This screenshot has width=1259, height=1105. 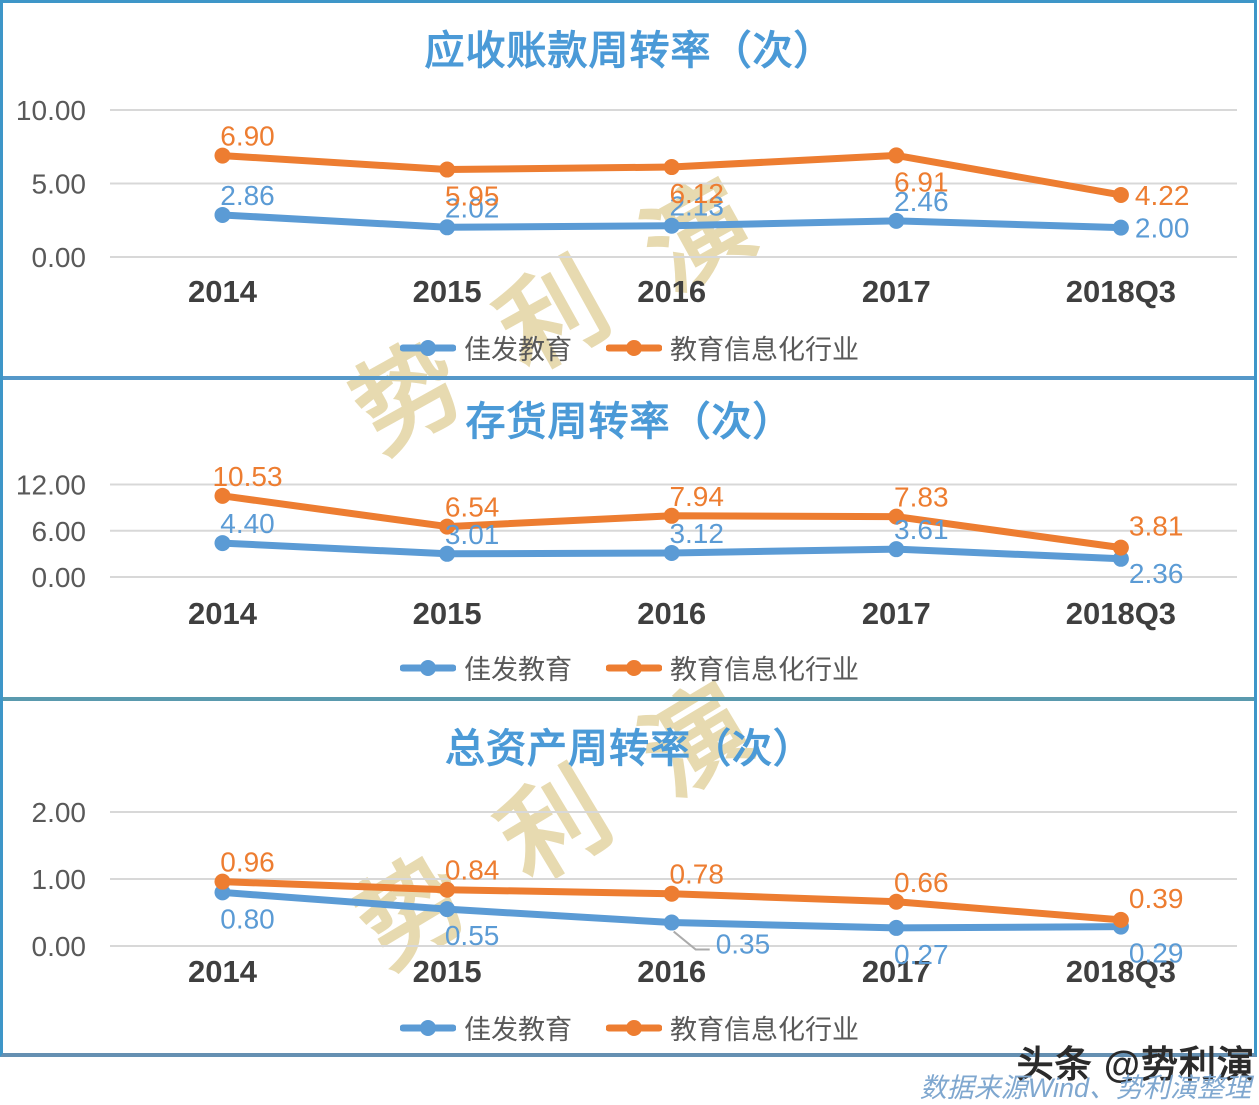 What do you see at coordinates (696, 193) in the screenshot?
I see `data-label: 6.12` at bounding box center [696, 193].